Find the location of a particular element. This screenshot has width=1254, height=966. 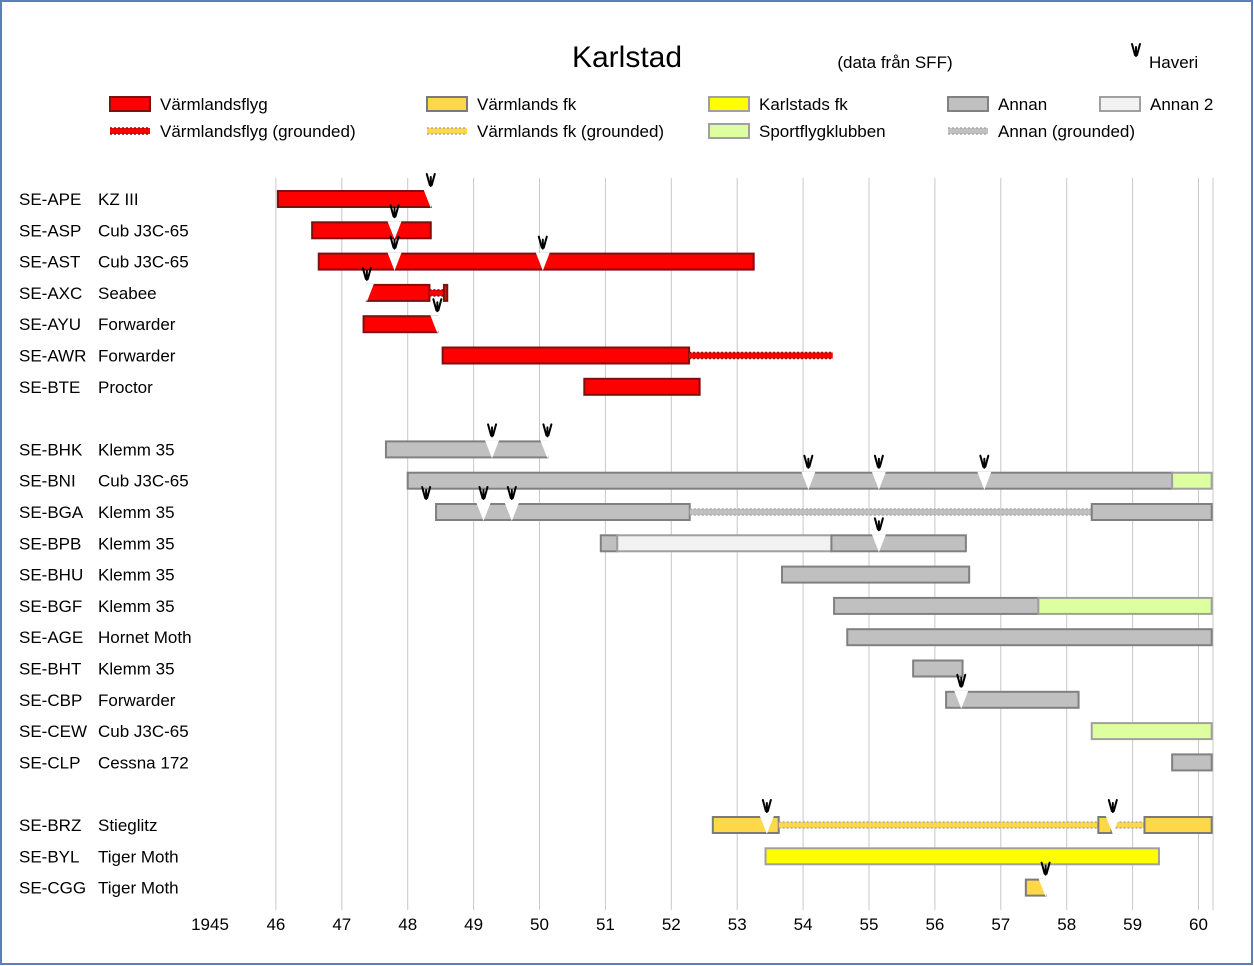

x-tick-label: 58 is located at coordinates (1066, 924).